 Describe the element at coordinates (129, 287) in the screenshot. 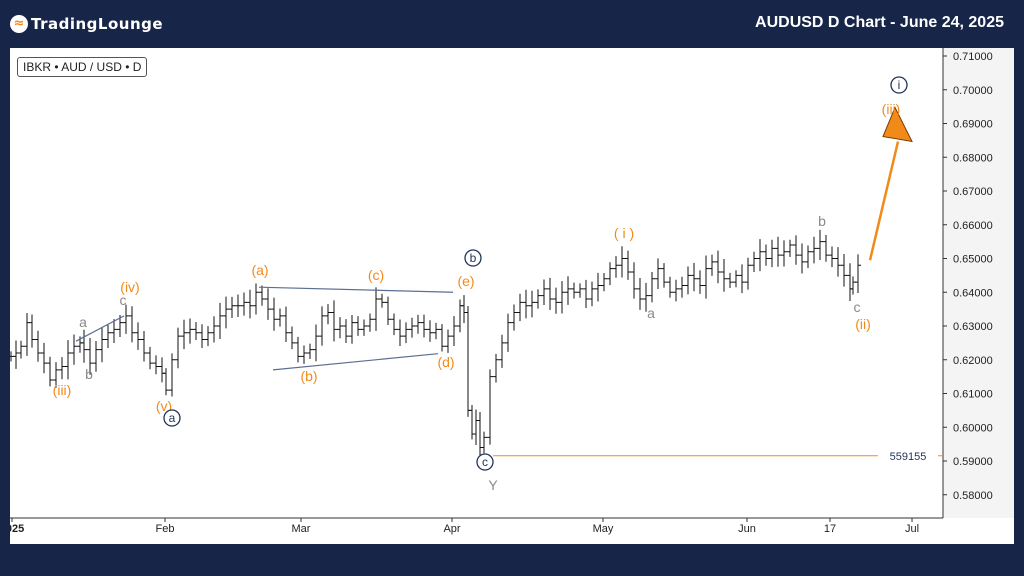

I see `wave-label: (iv)` at that location.